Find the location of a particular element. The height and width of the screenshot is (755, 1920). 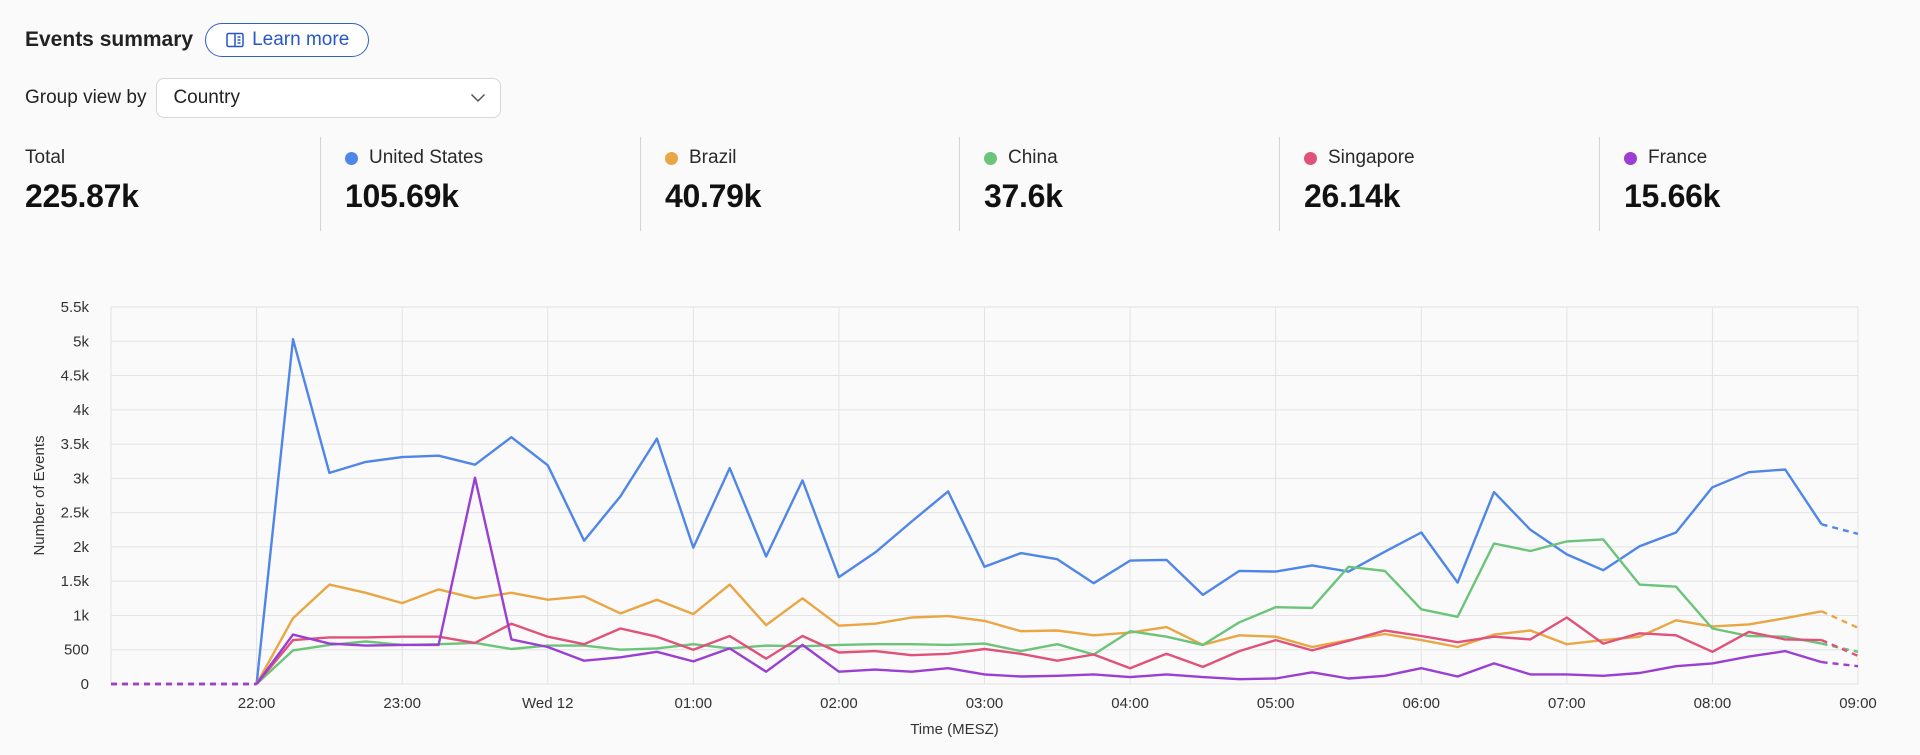

stat-label: France is located at coordinates (1678, 157).